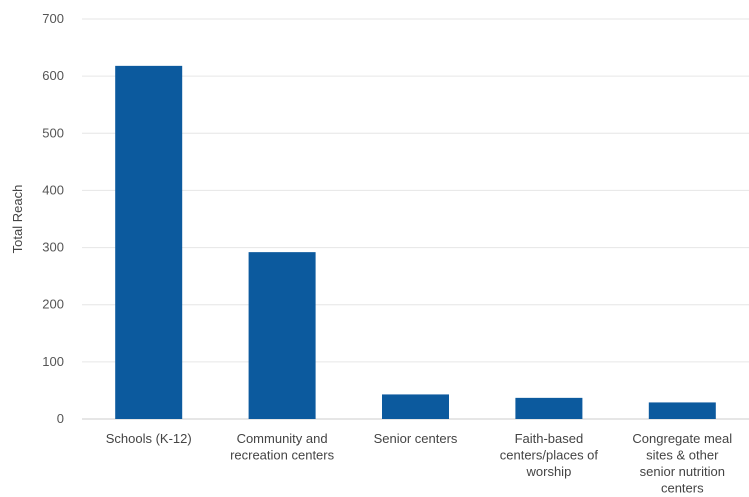 The height and width of the screenshot is (497, 749). What do you see at coordinates (17, 219) in the screenshot?
I see `y-axis-title: Total Reach` at bounding box center [17, 219].